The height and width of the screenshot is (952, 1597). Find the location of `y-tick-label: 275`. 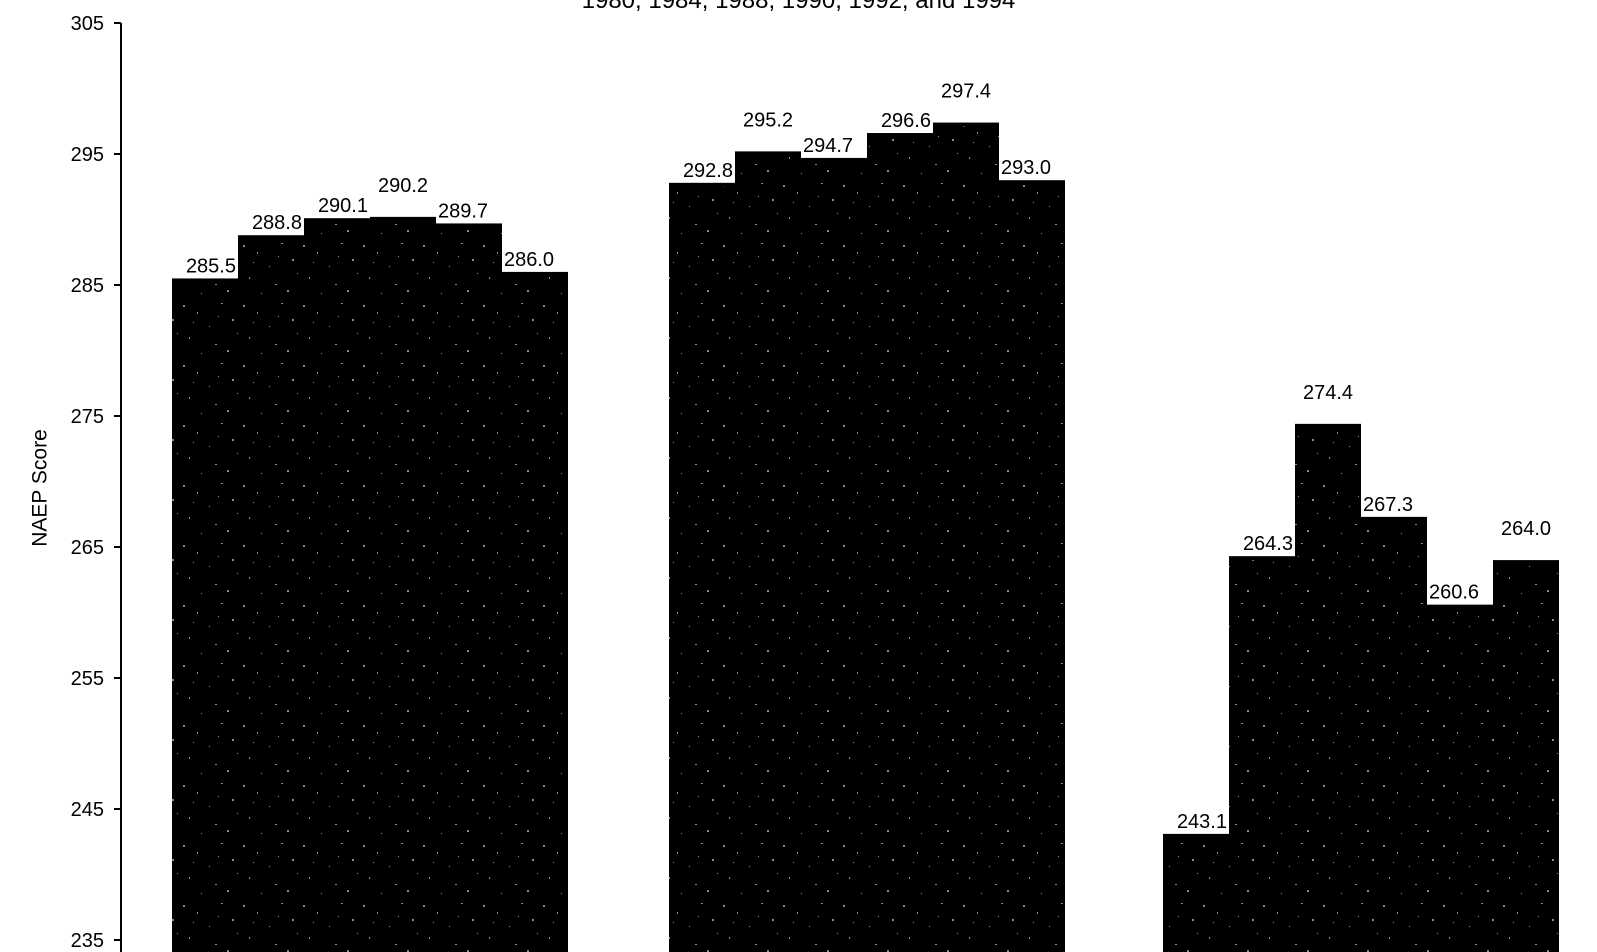

y-tick-label: 275 is located at coordinates (87, 417).